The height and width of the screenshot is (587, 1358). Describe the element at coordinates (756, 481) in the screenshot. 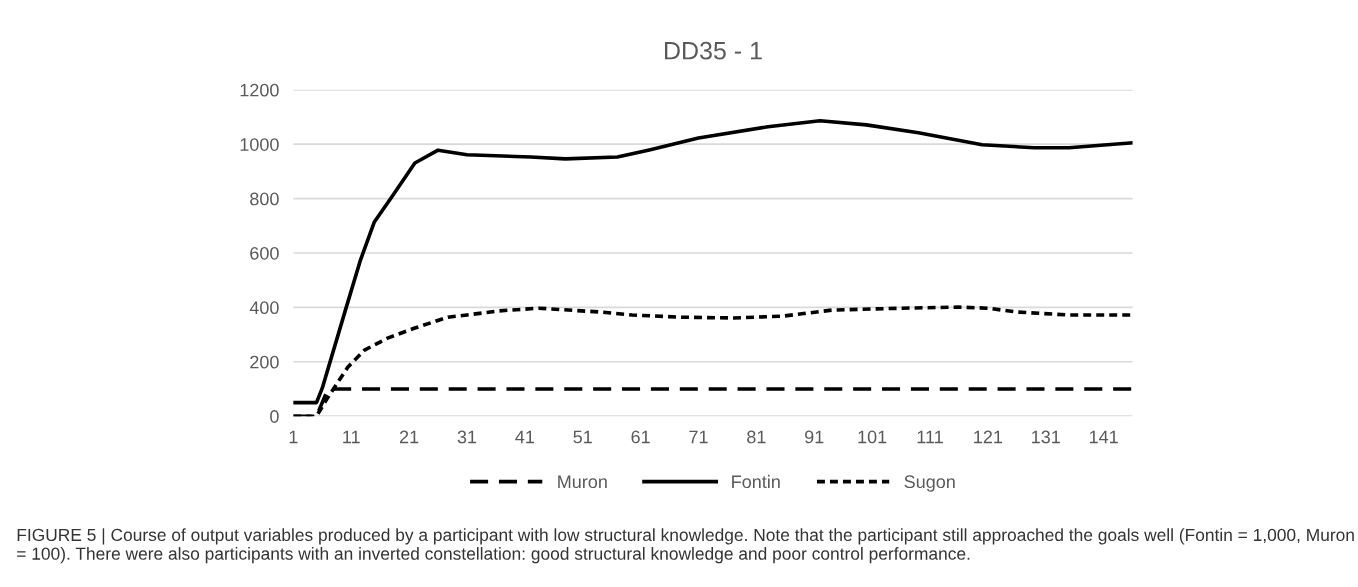

I see `legend-label: Fontin` at that location.